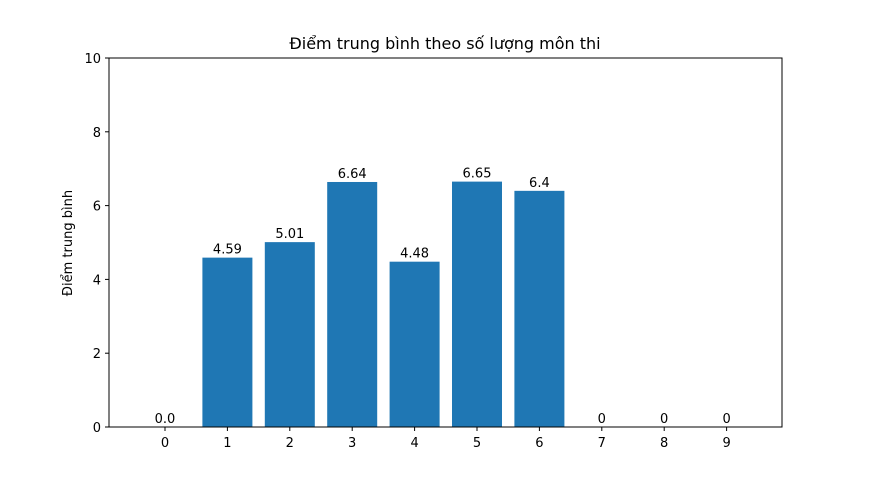  What do you see at coordinates (352, 174) in the screenshot?
I see `data-label-3: 6.64` at bounding box center [352, 174].